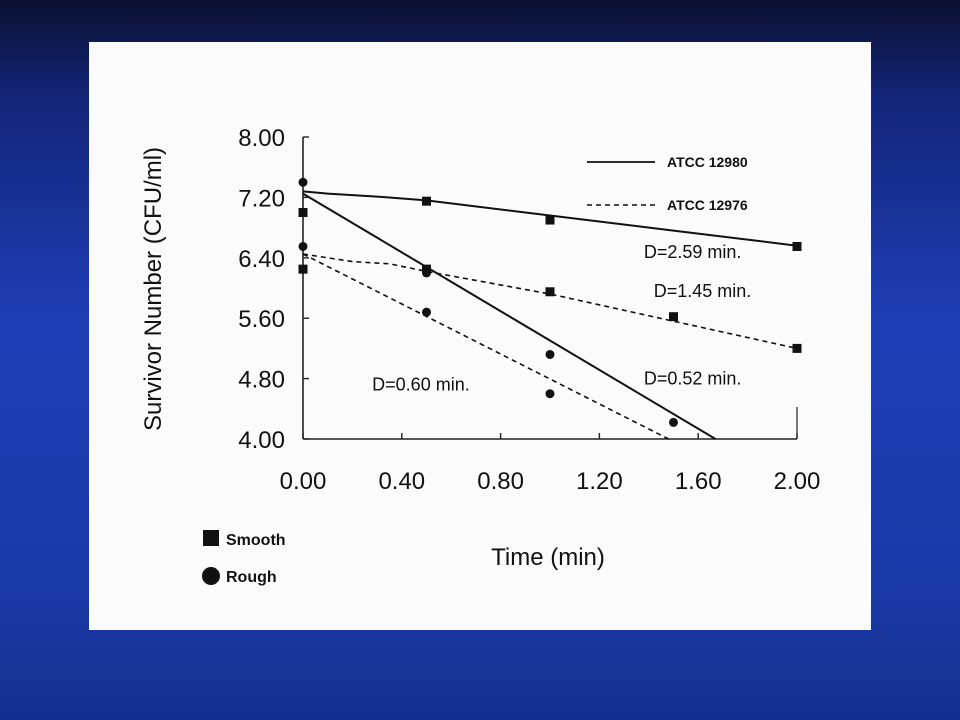 This screenshot has width=960, height=720. I want to click on x-tick-label: 0.40, so click(401, 481).